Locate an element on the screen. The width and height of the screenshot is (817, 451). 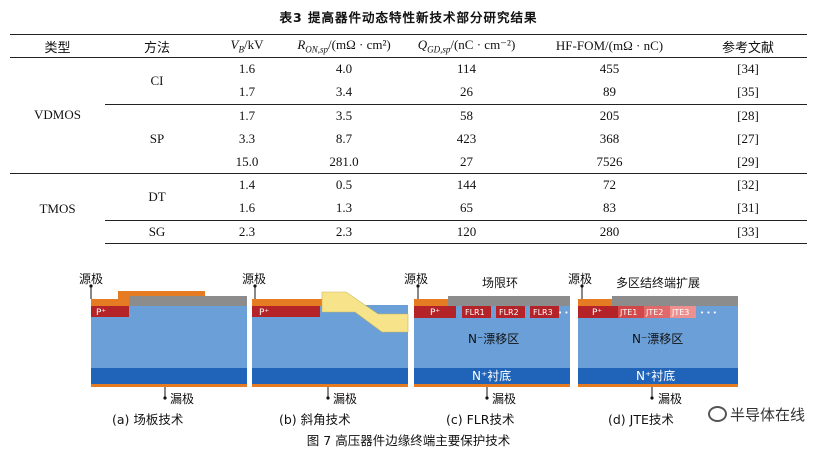
cell-qgd: 58 is located at coordinates (466, 115).